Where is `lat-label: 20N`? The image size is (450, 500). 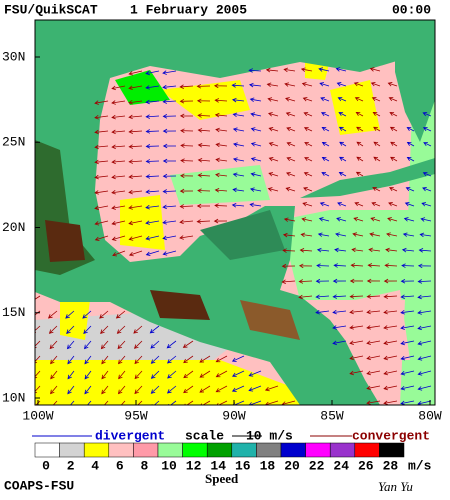
lat-label: 20N is located at coordinates (13, 227).